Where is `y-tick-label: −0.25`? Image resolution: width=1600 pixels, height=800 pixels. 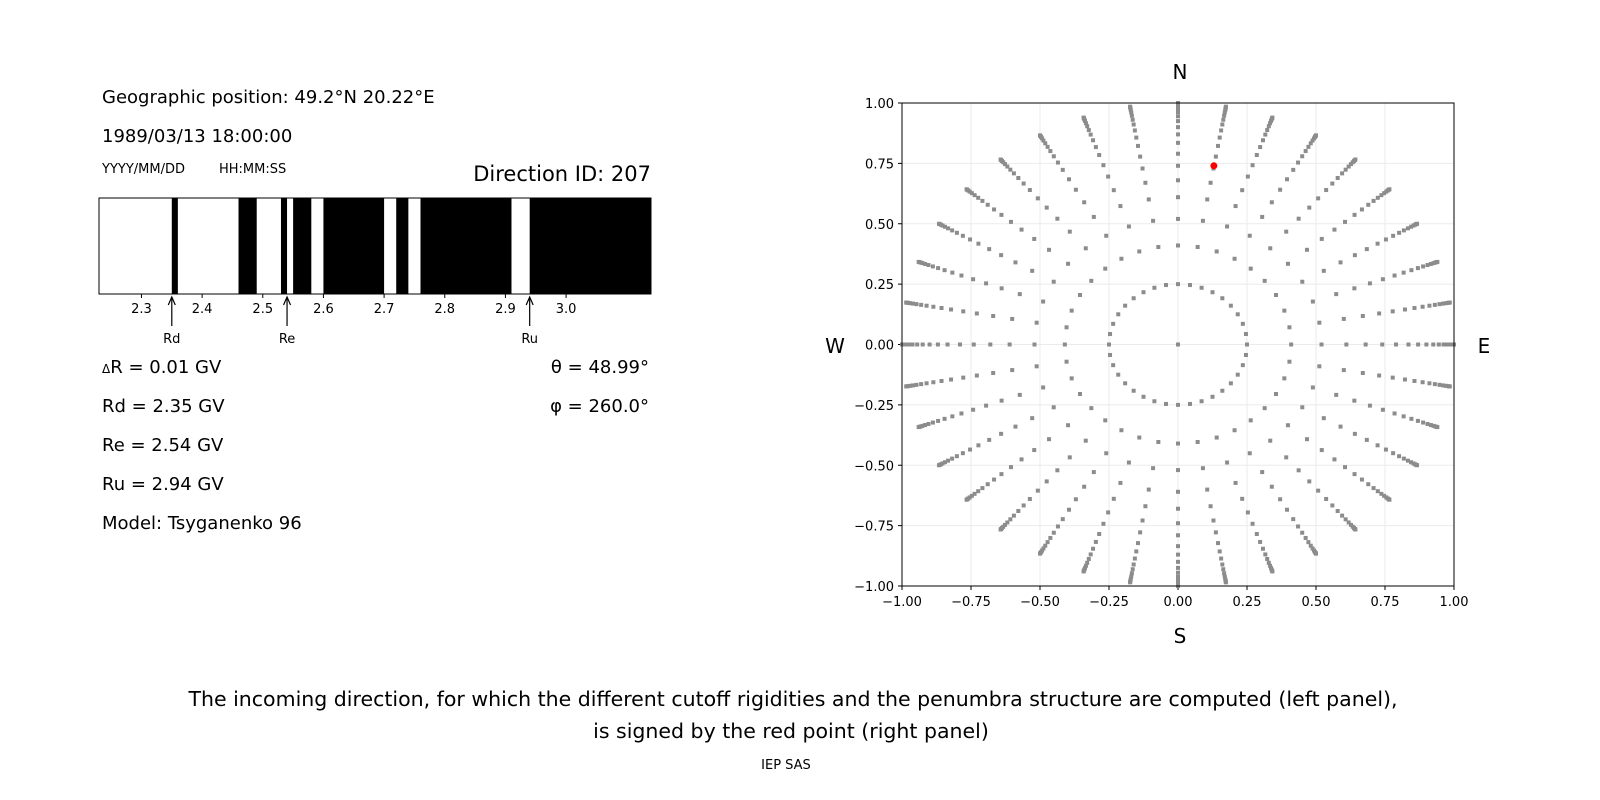 y-tick-label: −0.25 is located at coordinates (874, 406).